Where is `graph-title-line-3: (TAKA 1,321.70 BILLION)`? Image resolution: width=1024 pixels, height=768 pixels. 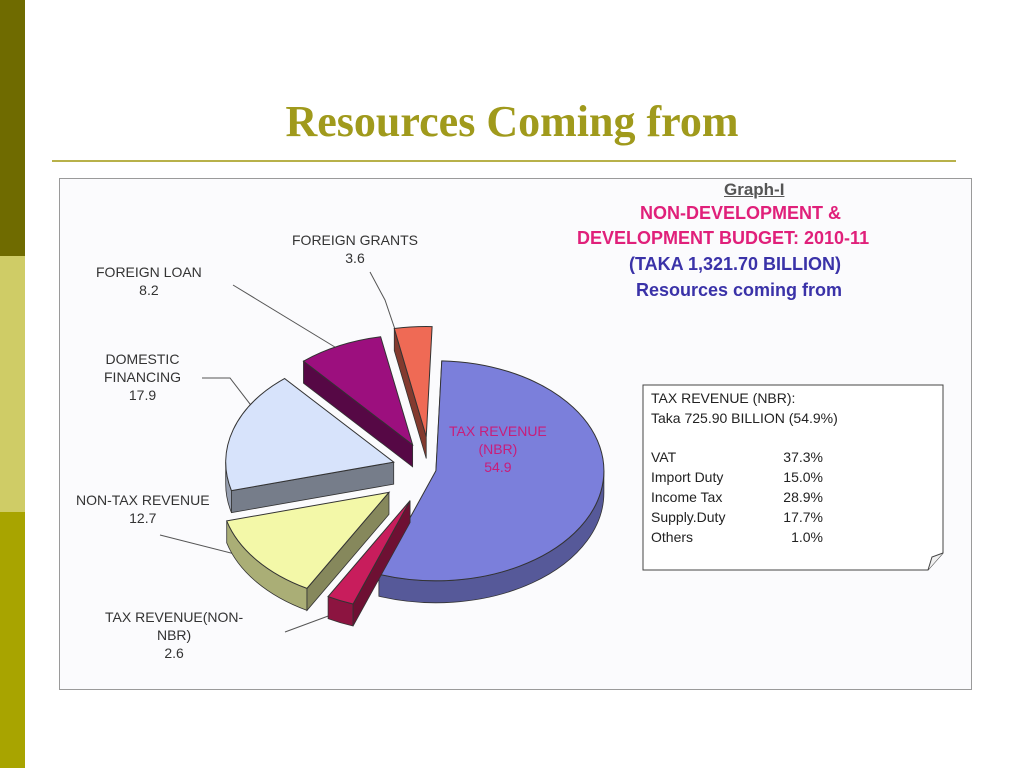
graph-title-line-3: (TAKA 1,321.70 BILLION) is located at coordinates (735, 264).